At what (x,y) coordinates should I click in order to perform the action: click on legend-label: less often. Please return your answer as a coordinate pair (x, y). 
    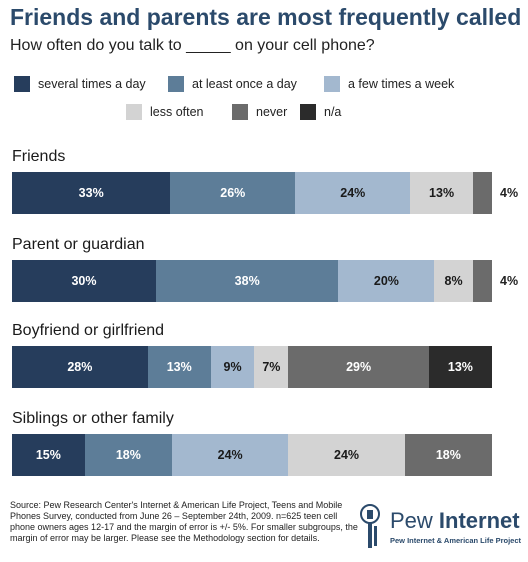
    Looking at the image, I should click on (177, 112).